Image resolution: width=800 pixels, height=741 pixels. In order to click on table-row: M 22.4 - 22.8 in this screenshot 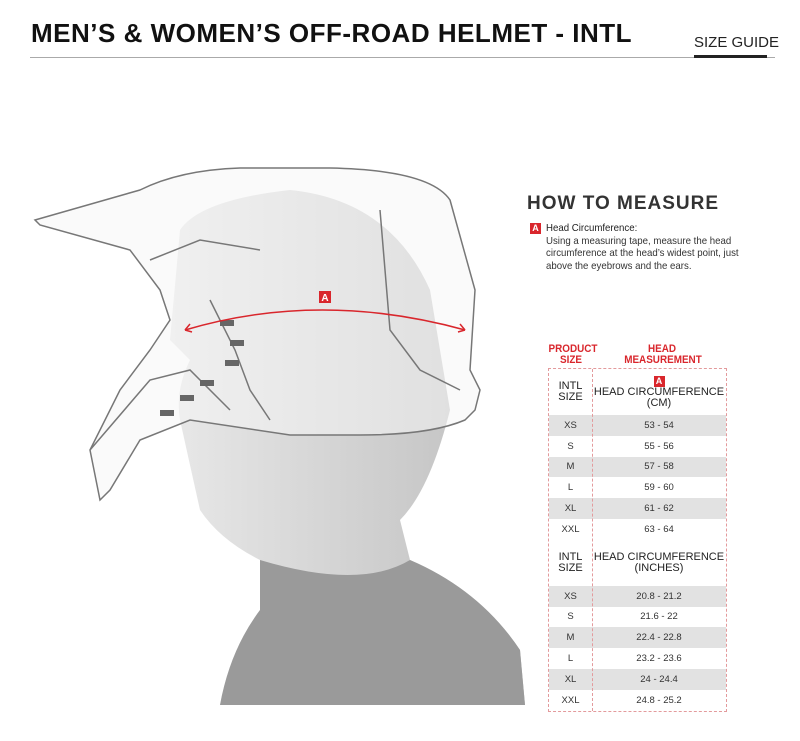, I will do `click(637, 638)`.